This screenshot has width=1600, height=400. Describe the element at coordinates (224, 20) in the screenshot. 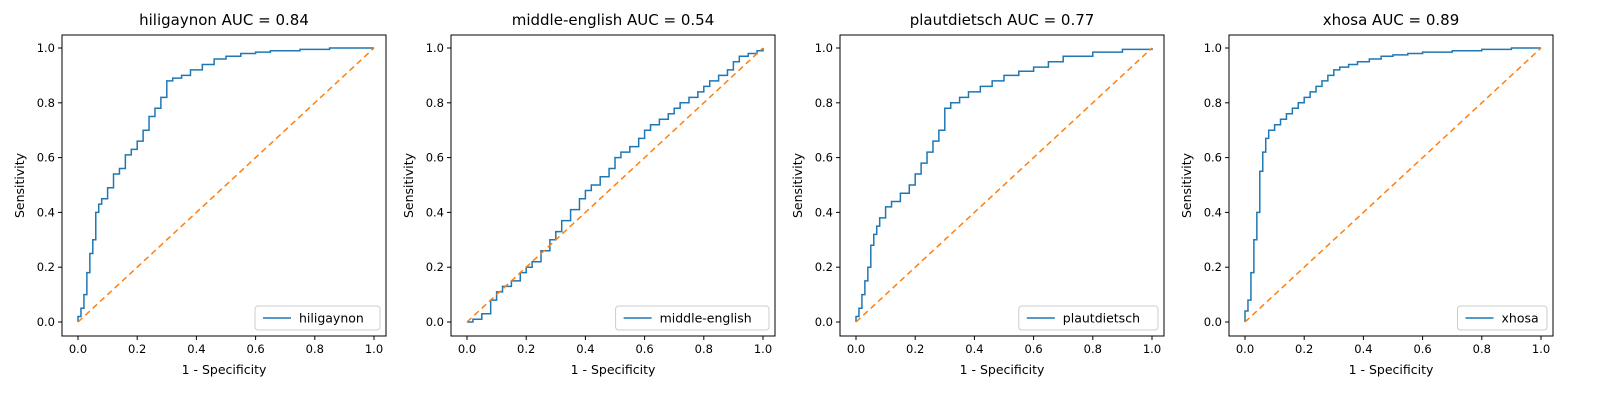

I see `panel-title: hiligaynon AUC = 0.84` at that location.